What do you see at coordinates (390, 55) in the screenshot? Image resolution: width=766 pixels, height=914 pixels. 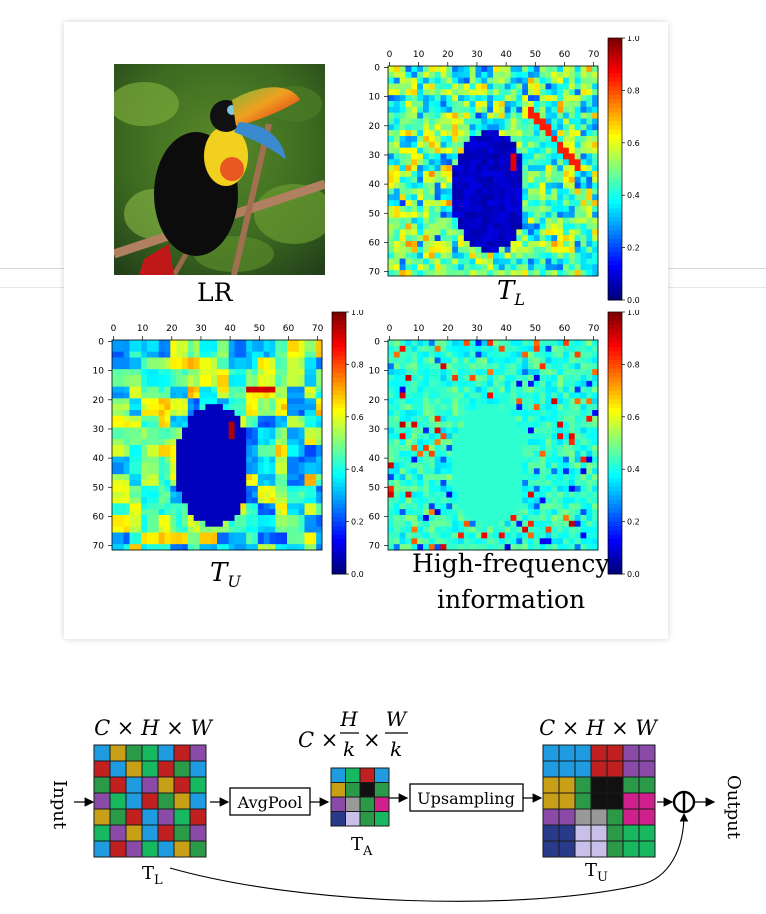 I see `tl-x-tick-label: 0` at bounding box center [390, 55].